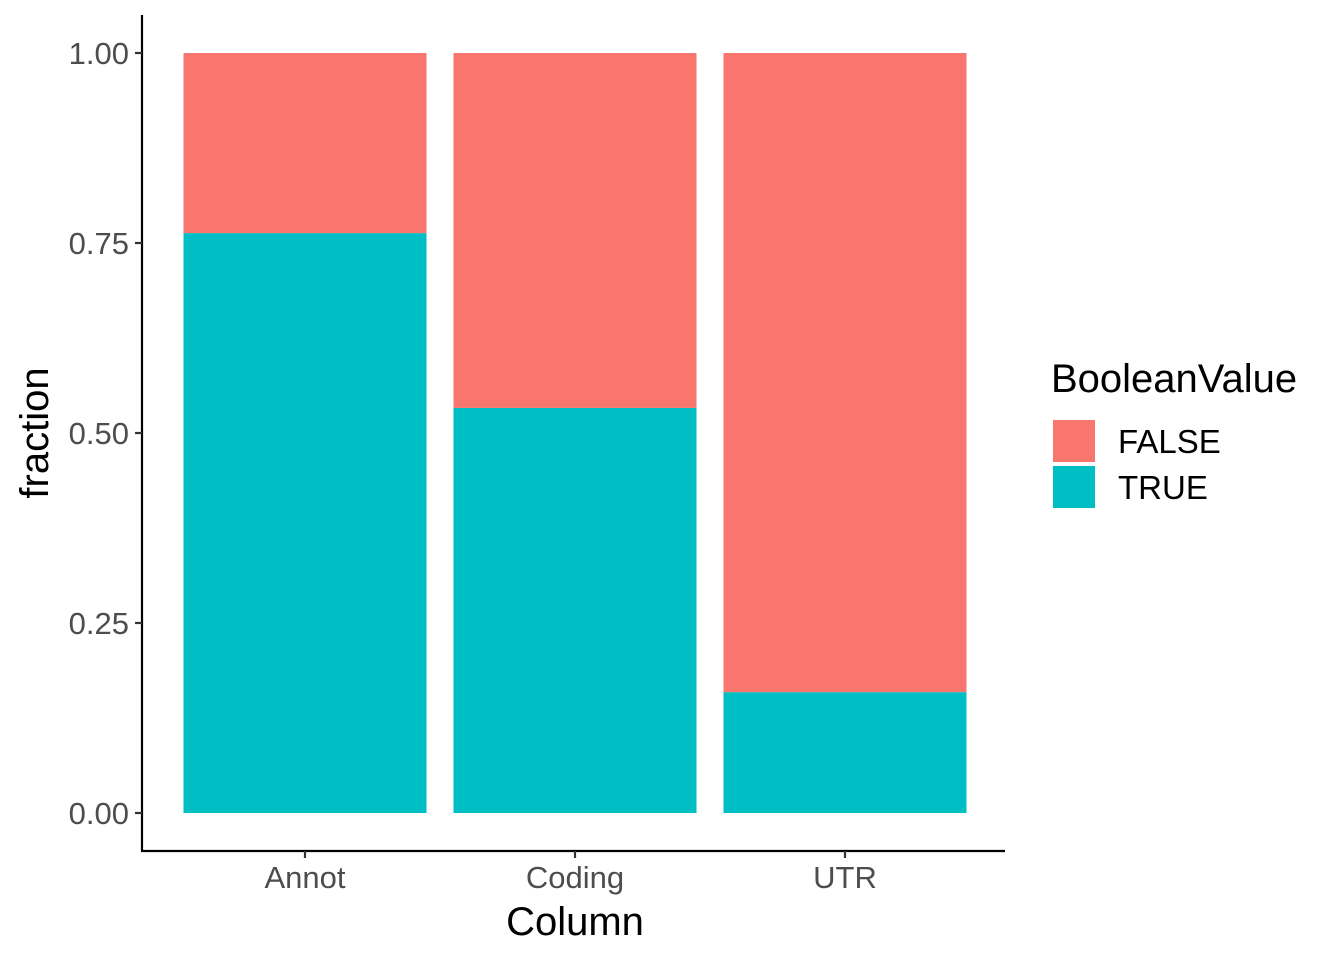  I want to click on bar-utr-true, so click(845, 752).